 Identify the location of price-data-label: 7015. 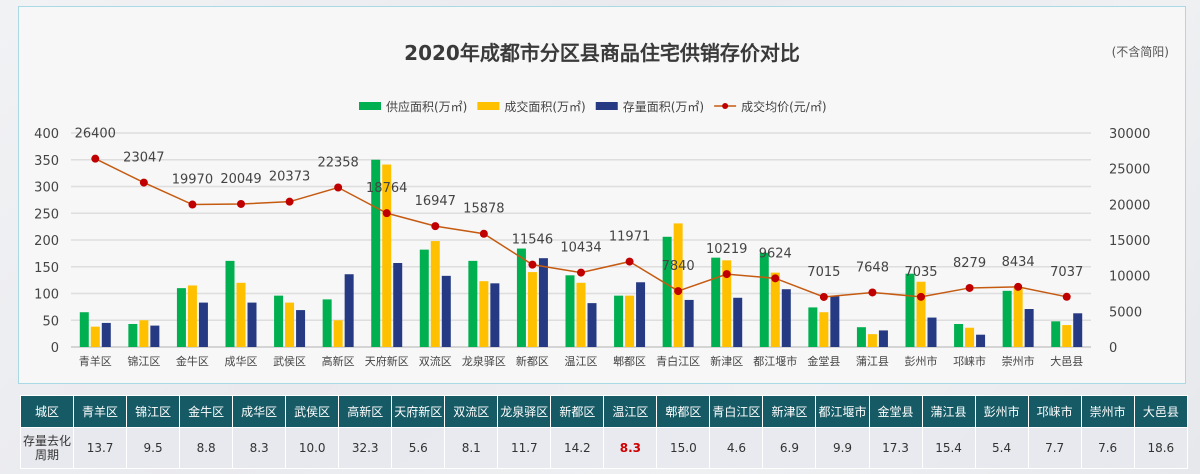
(823, 272).